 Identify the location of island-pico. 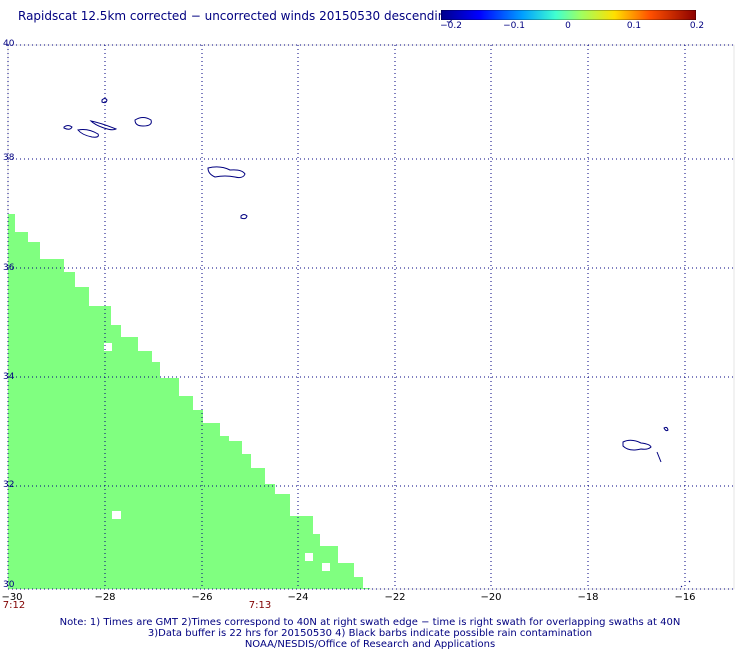
(88, 133).